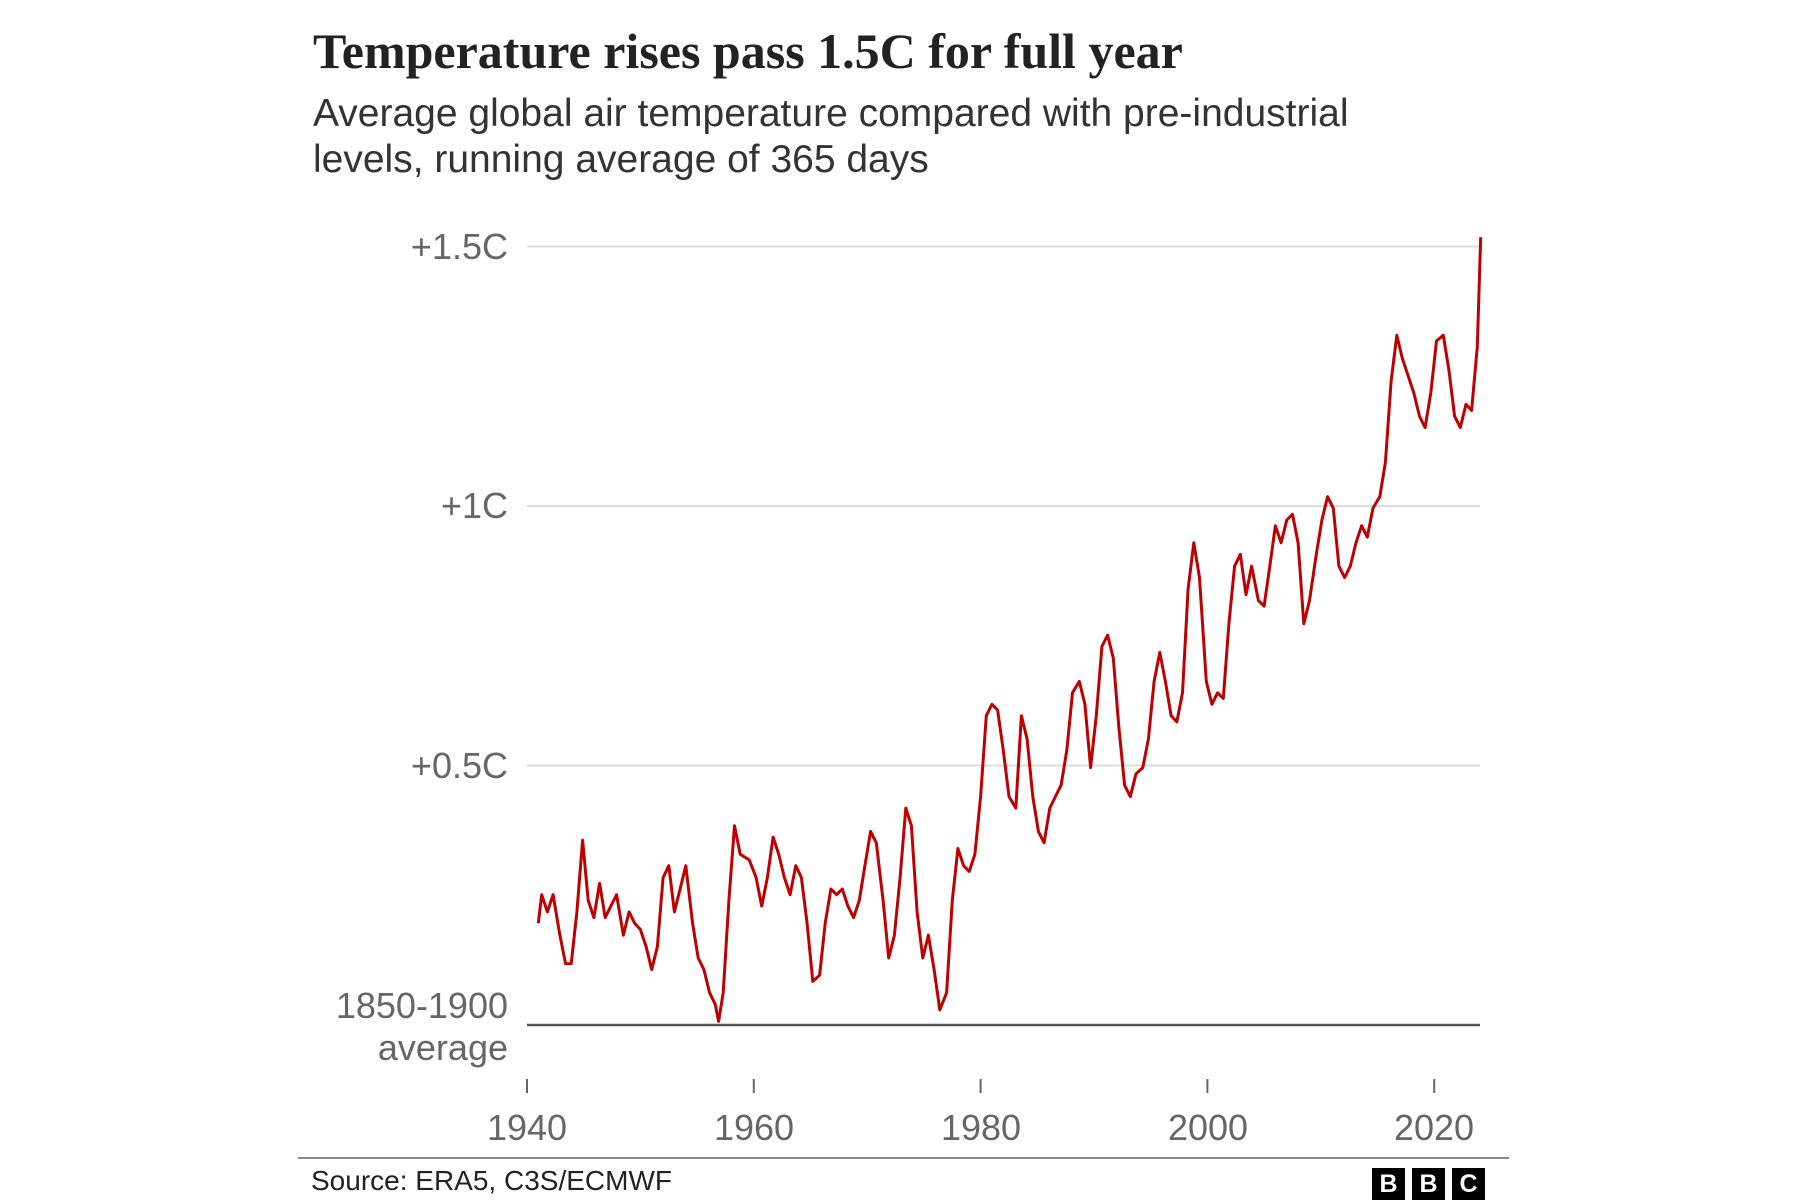 This screenshot has height=1200, width=1800. I want to click on chart-subtitle-line-2: levels, running average of 365 days, so click(621, 159).